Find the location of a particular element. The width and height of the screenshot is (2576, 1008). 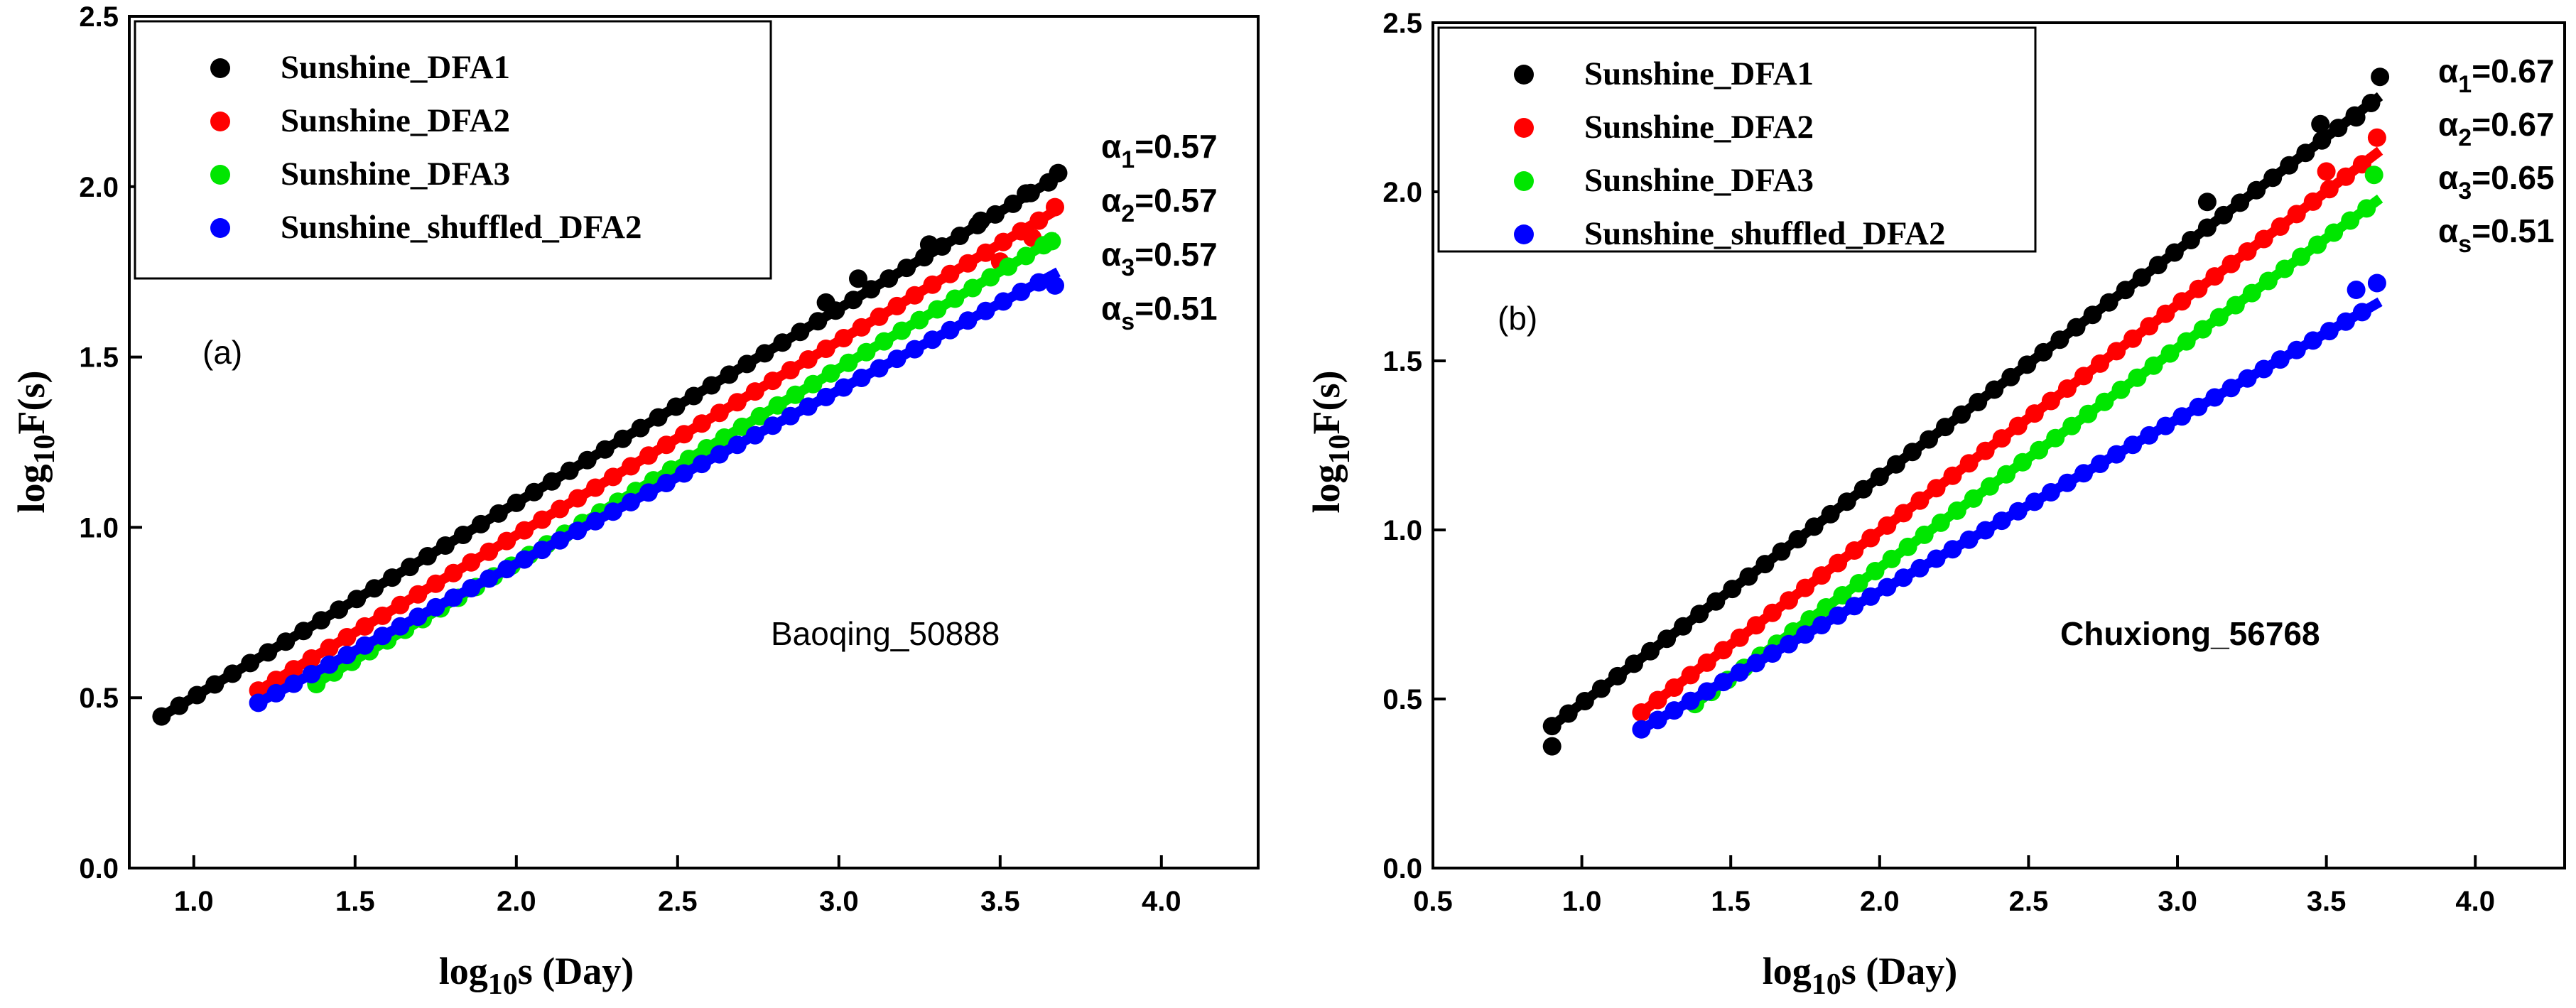

panel-label: (b) is located at coordinates (1517, 319).